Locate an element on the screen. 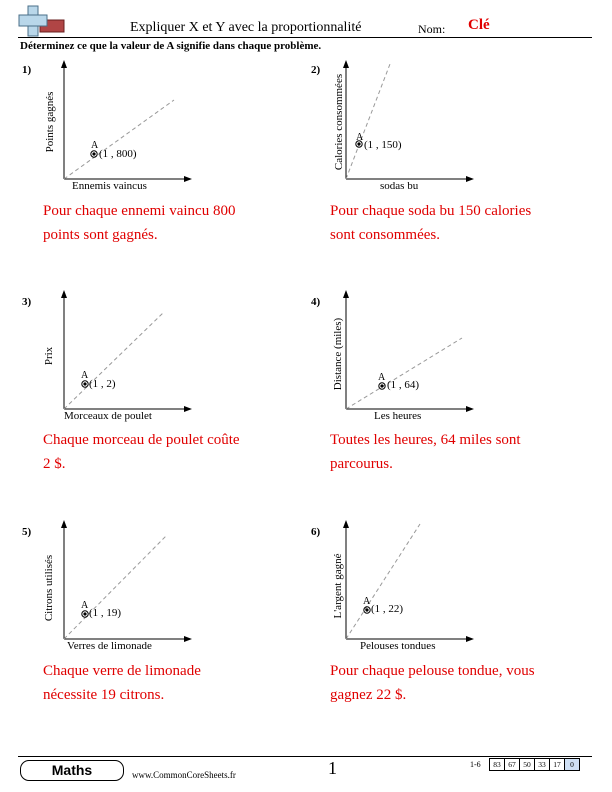 This screenshot has height=792, width=612. problem-number: 5) is located at coordinates (27, 532).